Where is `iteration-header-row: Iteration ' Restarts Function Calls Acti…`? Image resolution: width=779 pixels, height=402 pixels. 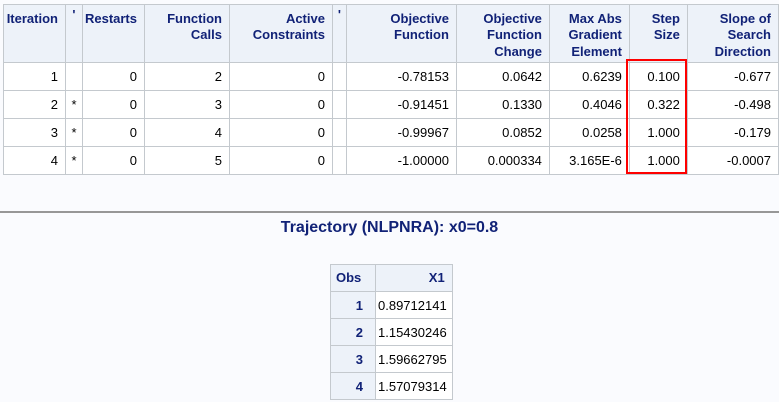 iteration-header-row: Iteration ' Restarts Function Calls Acti… is located at coordinates (391, 33).